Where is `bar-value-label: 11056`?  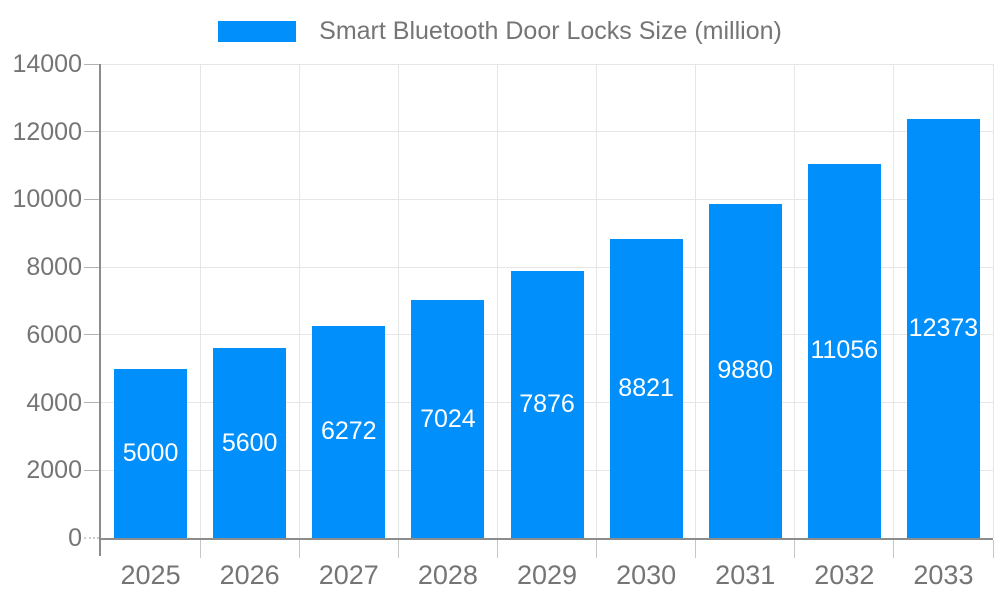
bar-value-label: 11056 is located at coordinates (844, 350).